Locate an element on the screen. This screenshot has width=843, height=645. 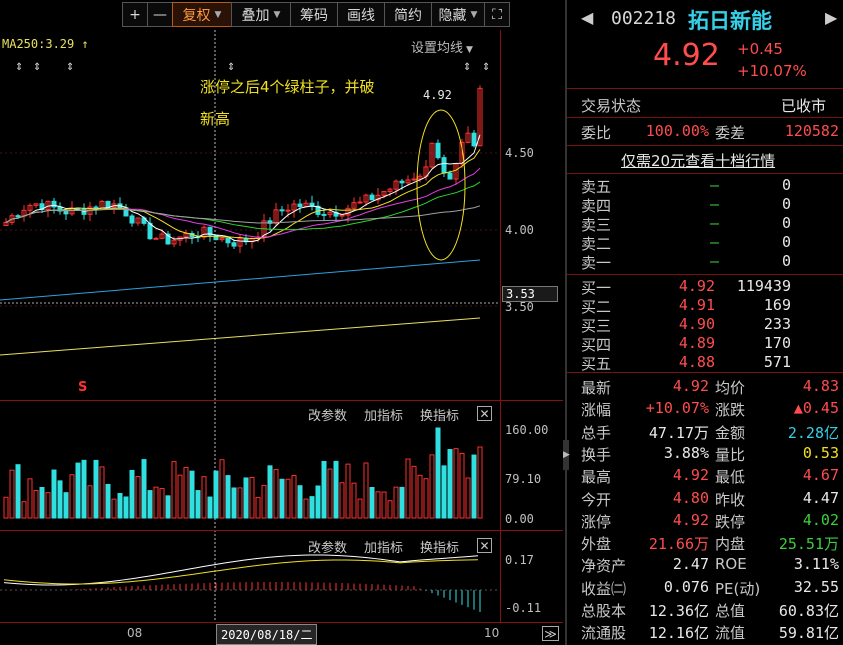
stat-value: 25.51万 is located at coordinates (808, 544).